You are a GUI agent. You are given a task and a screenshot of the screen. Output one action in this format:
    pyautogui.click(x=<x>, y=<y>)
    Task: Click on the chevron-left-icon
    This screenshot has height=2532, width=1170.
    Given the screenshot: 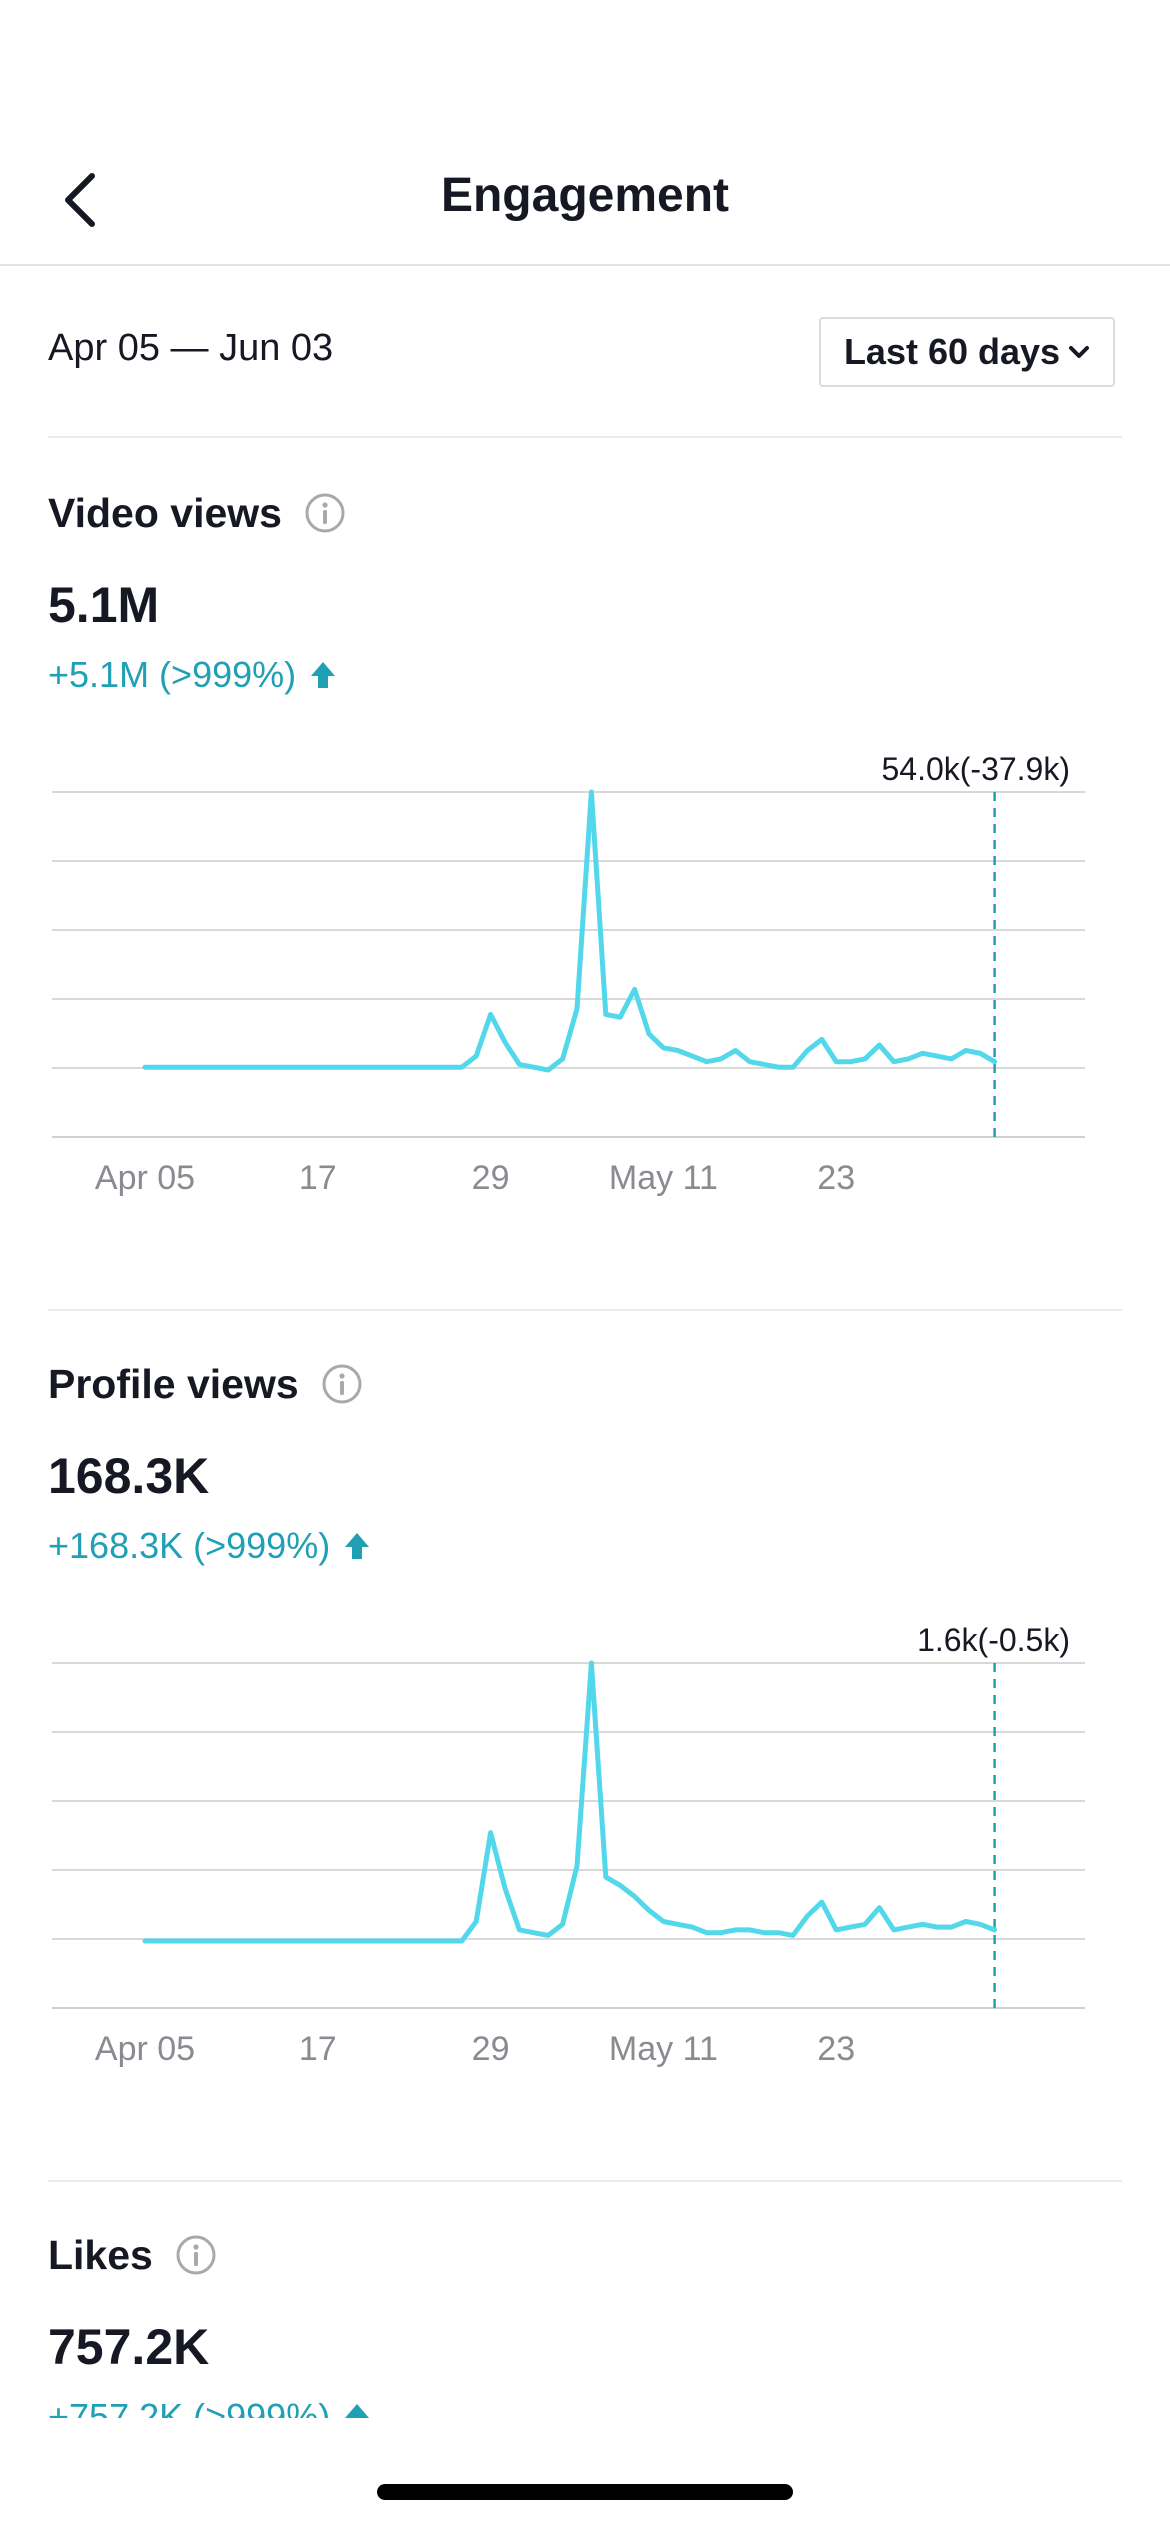 What is the action you would take?
    pyautogui.click(x=80, y=200)
    